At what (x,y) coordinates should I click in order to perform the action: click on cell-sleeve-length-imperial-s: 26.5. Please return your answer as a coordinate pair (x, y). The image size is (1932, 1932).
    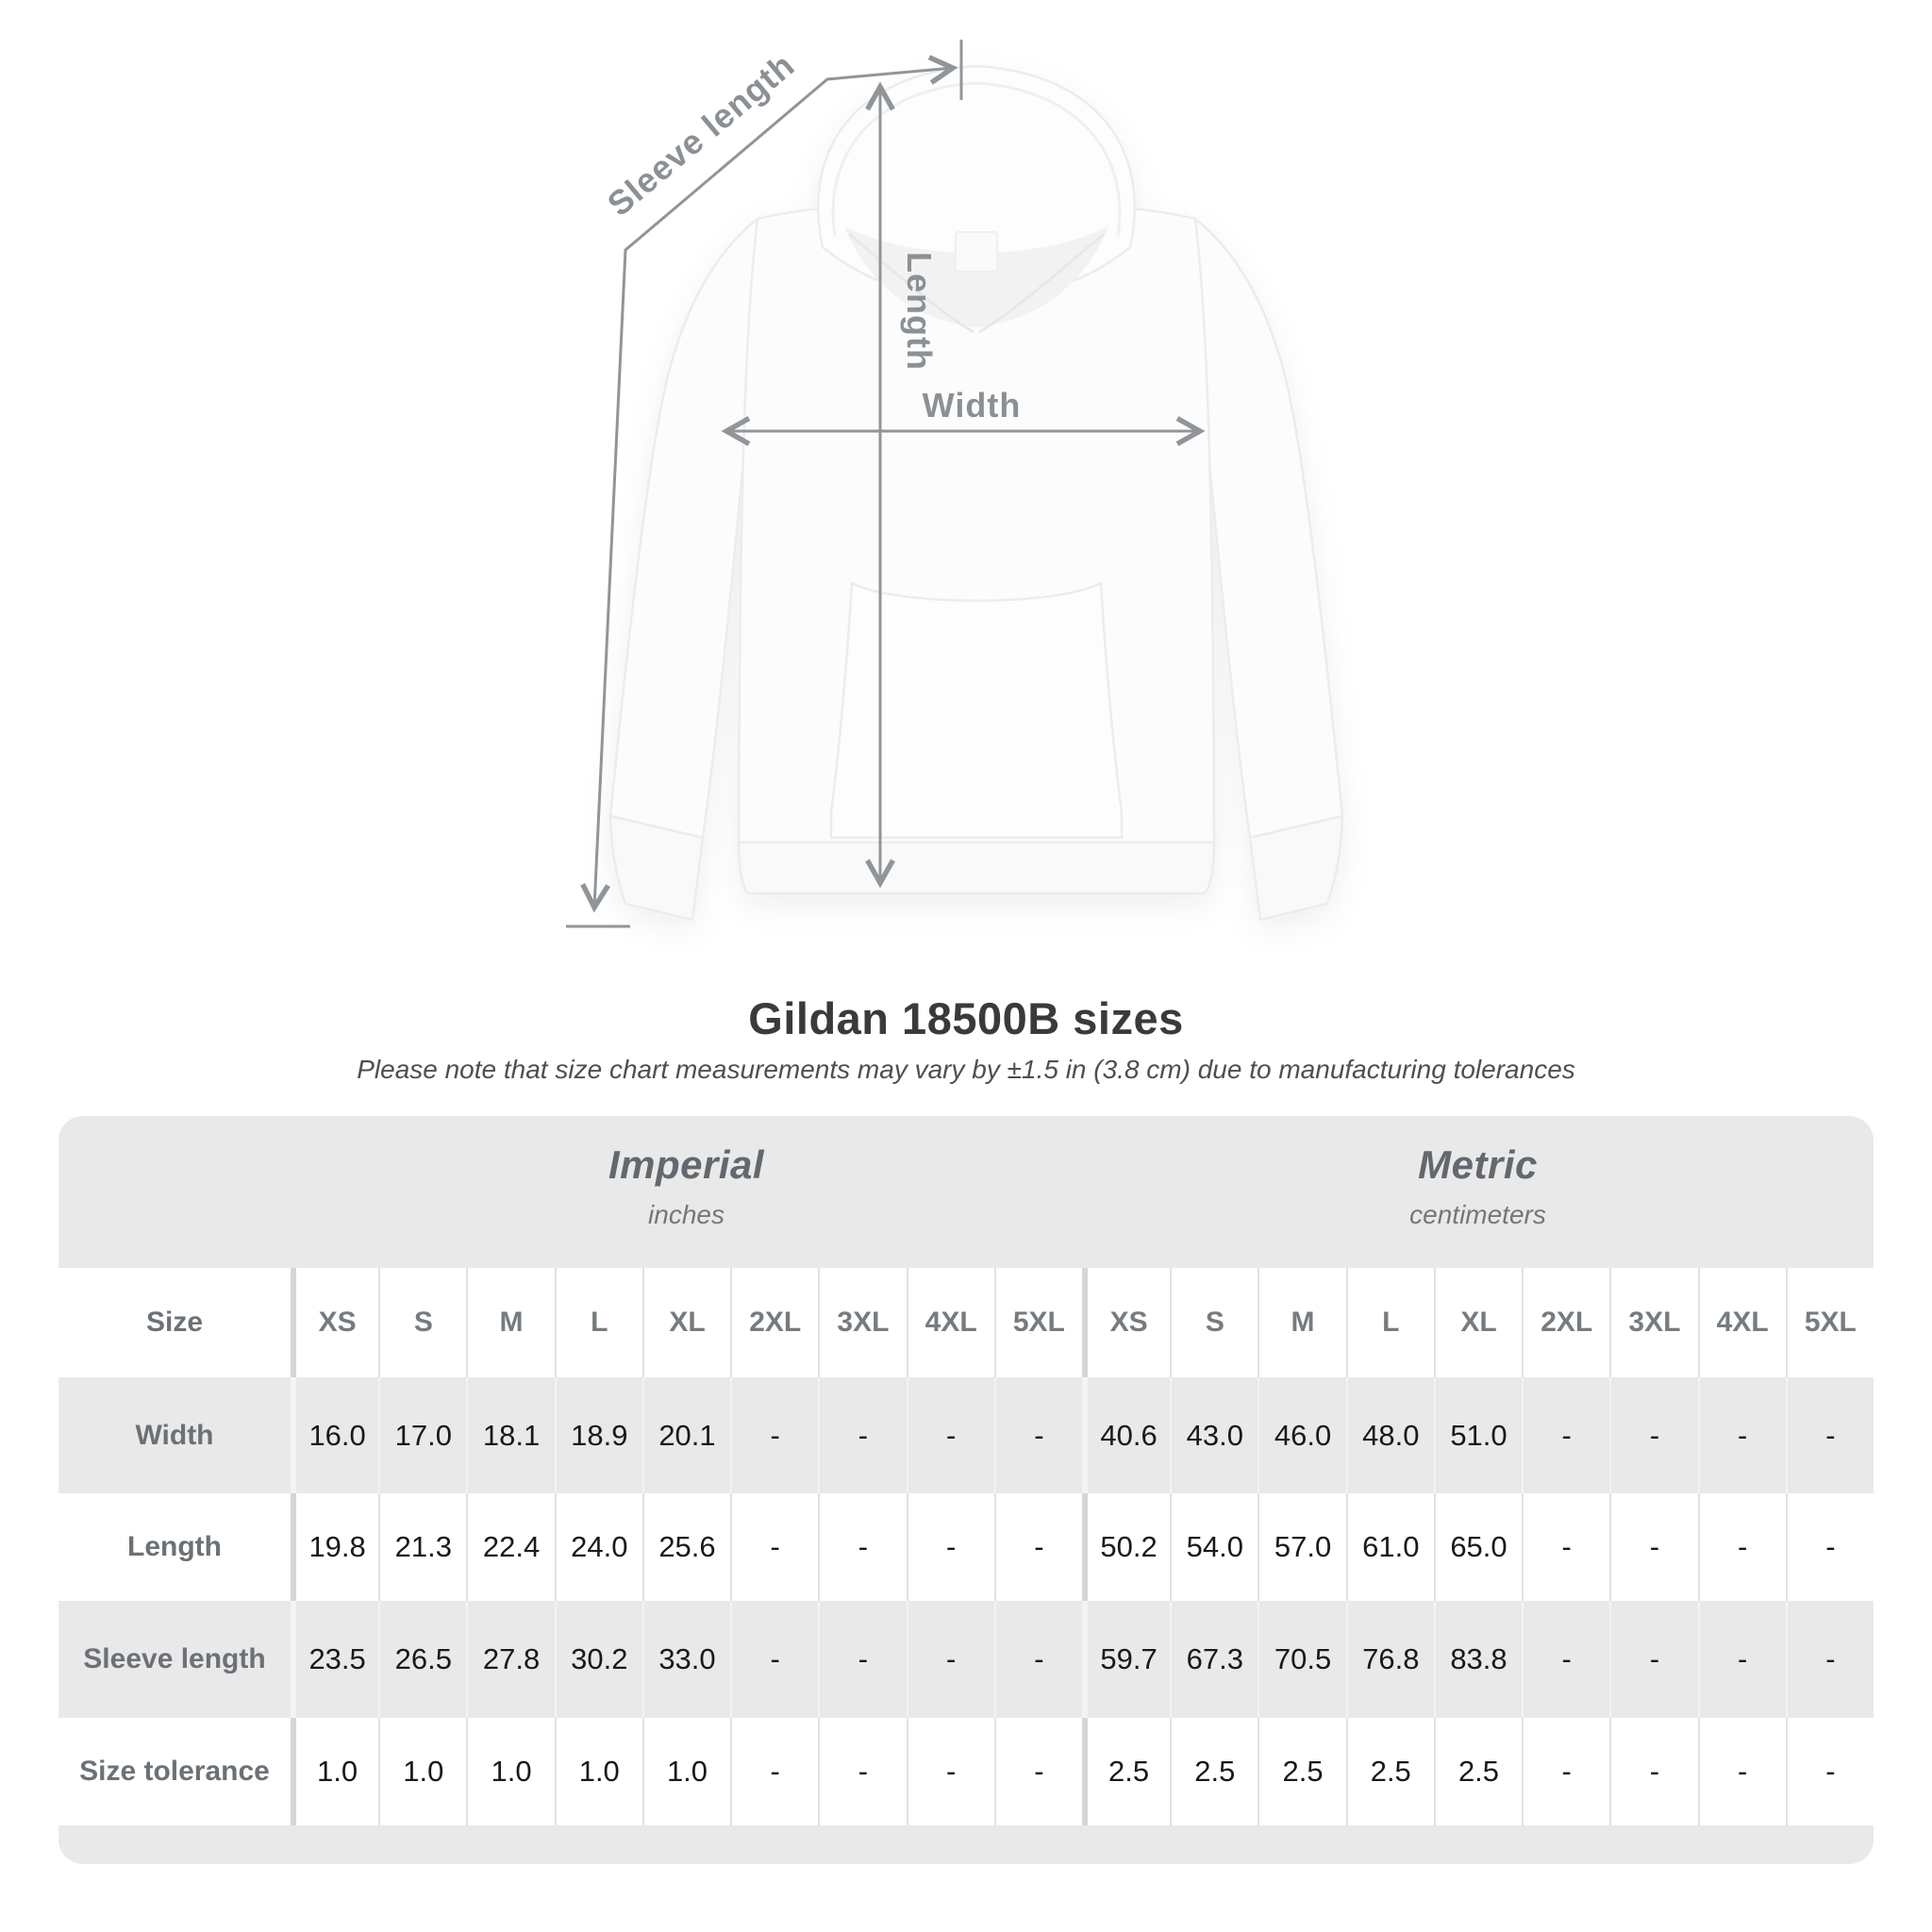
    Looking at the image, I should click on (423, 1660).